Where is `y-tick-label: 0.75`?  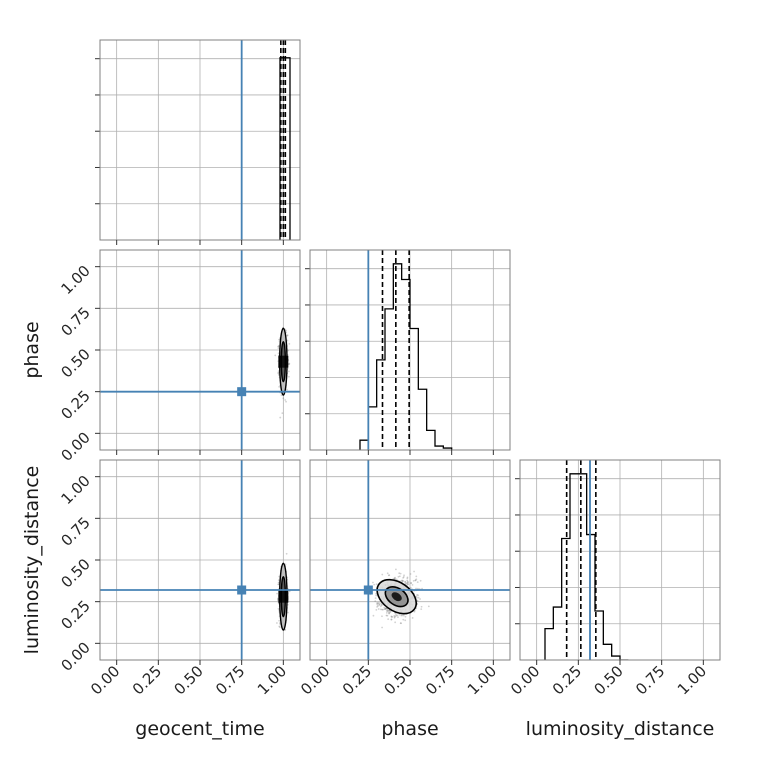
y-tick-label: 0.75 is located at coordinates (75, 531).